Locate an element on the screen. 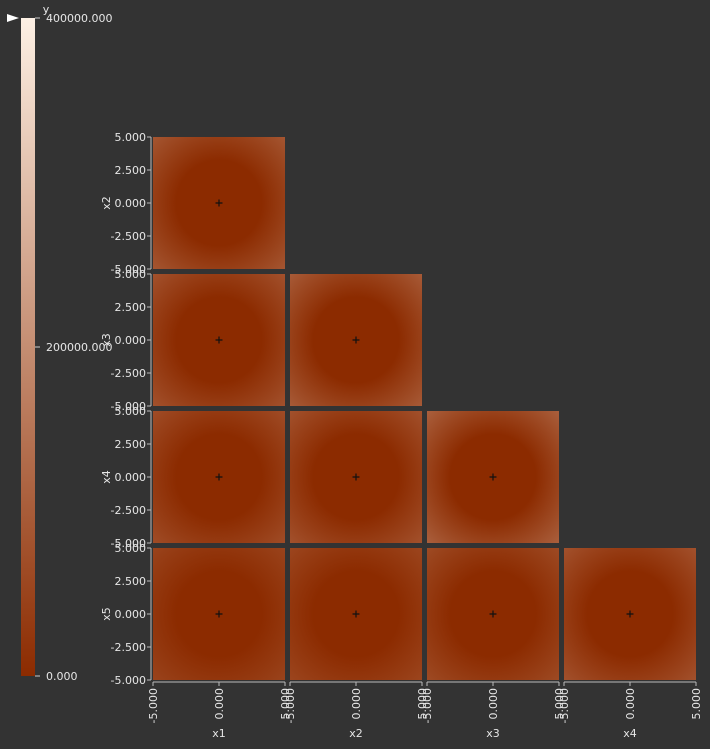 The width and height of the screenshot is (710, 749). colorbar-tick-label: 400000.000 is located at coordinates (79, 18).